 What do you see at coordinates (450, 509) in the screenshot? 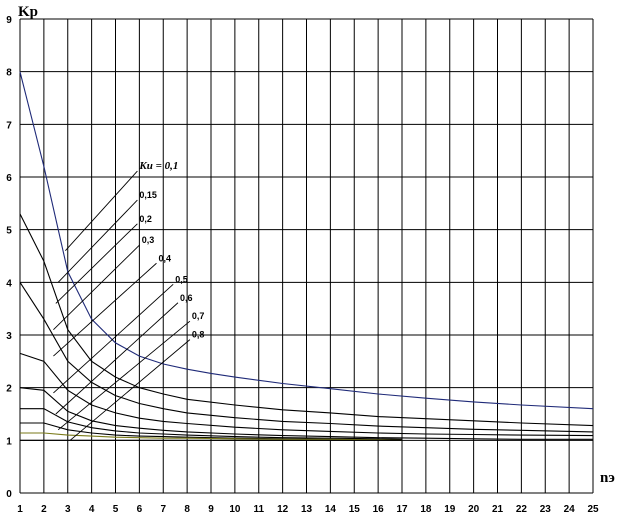
I see `x-tick-label: 19` at bounding box center [450, 509].